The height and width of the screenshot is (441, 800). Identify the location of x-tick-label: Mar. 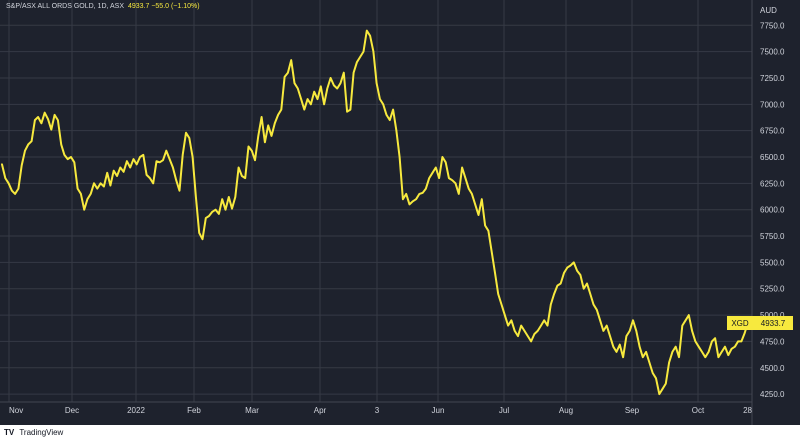
(252, 410).